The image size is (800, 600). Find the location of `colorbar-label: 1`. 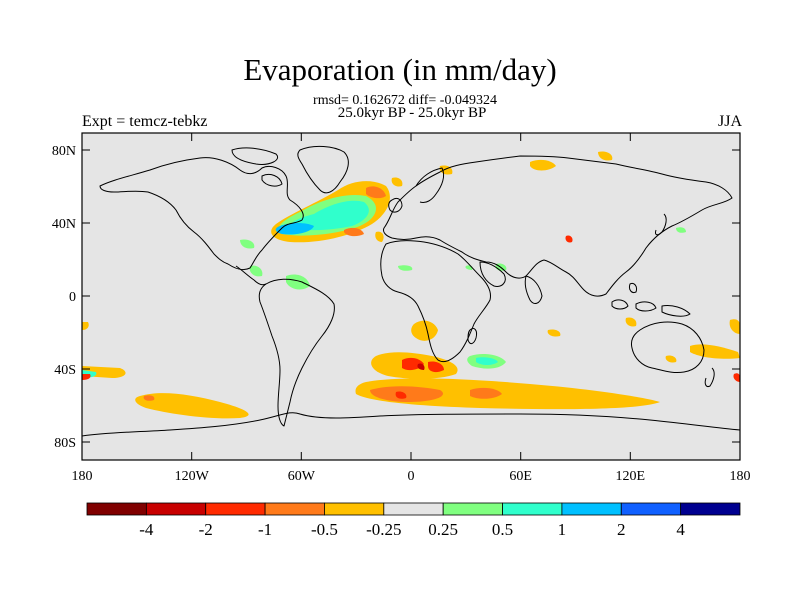

colorbar-label: 1 is located at coordinates (562, 529).